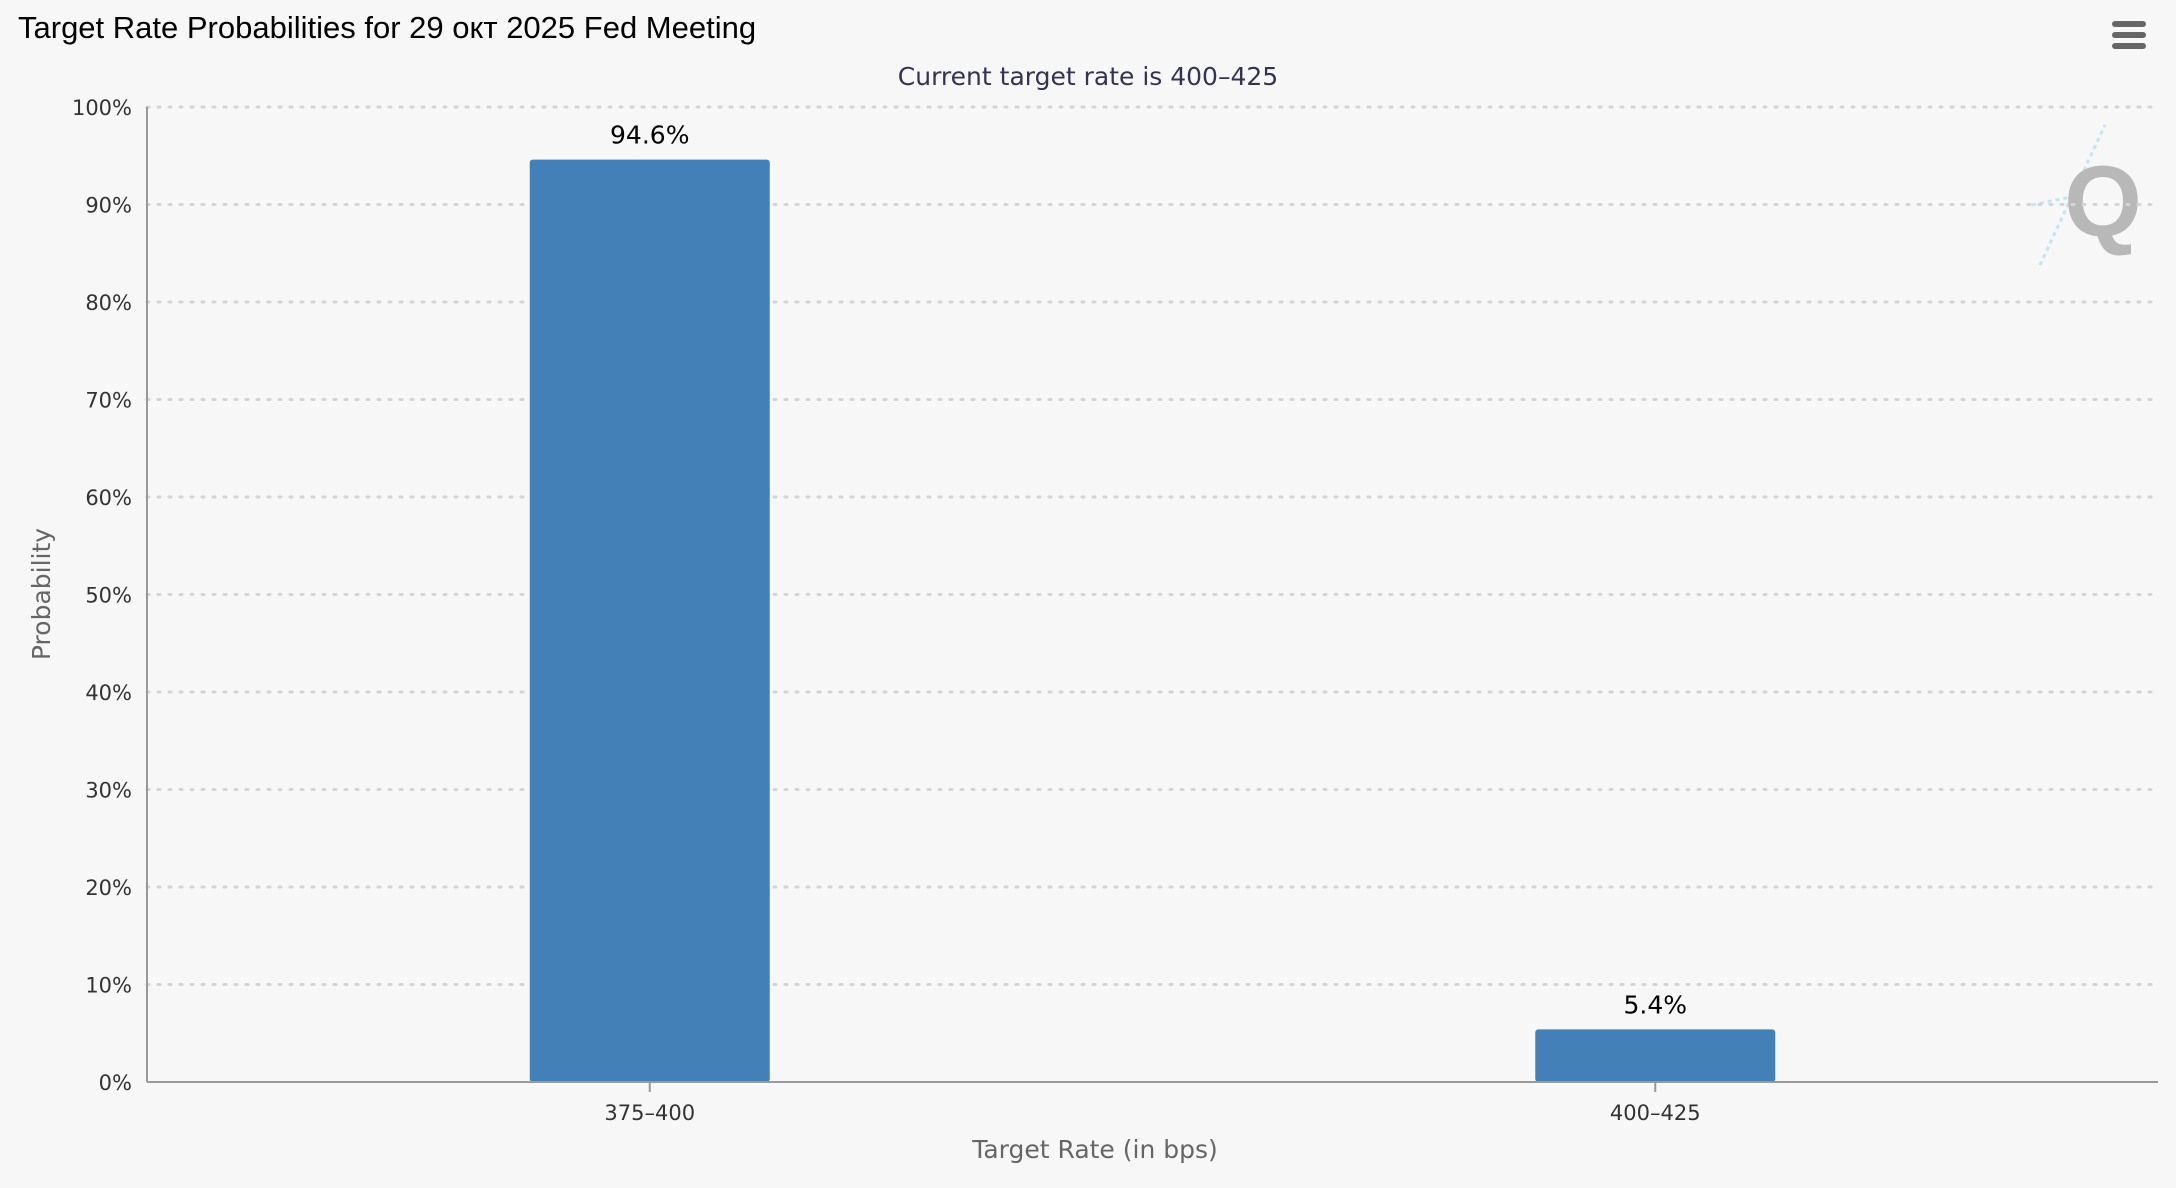 This screenshot has height=1188, width=2176. Describe the element at coordinates (108, 986) in the screenshot. I see `y-tick-label: 10%` at that location.